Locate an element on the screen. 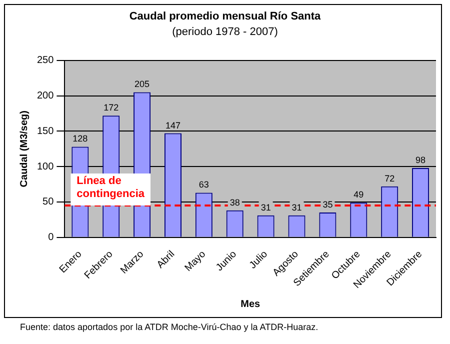 Image resolution: width=450 pixels, height=344 pixels. chart-subtitle: (periodo 1978 - 2007) is located at coordinates (225, 32).